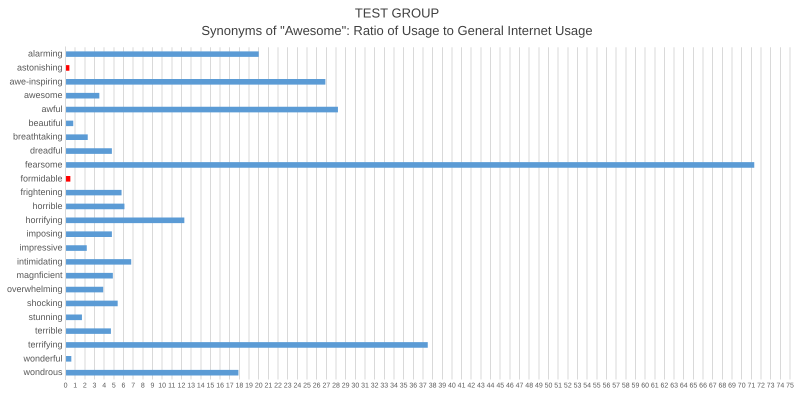 The image size is (800, 396). I want to click on y-tick-label: awe-inspiring, so click(36, 81).